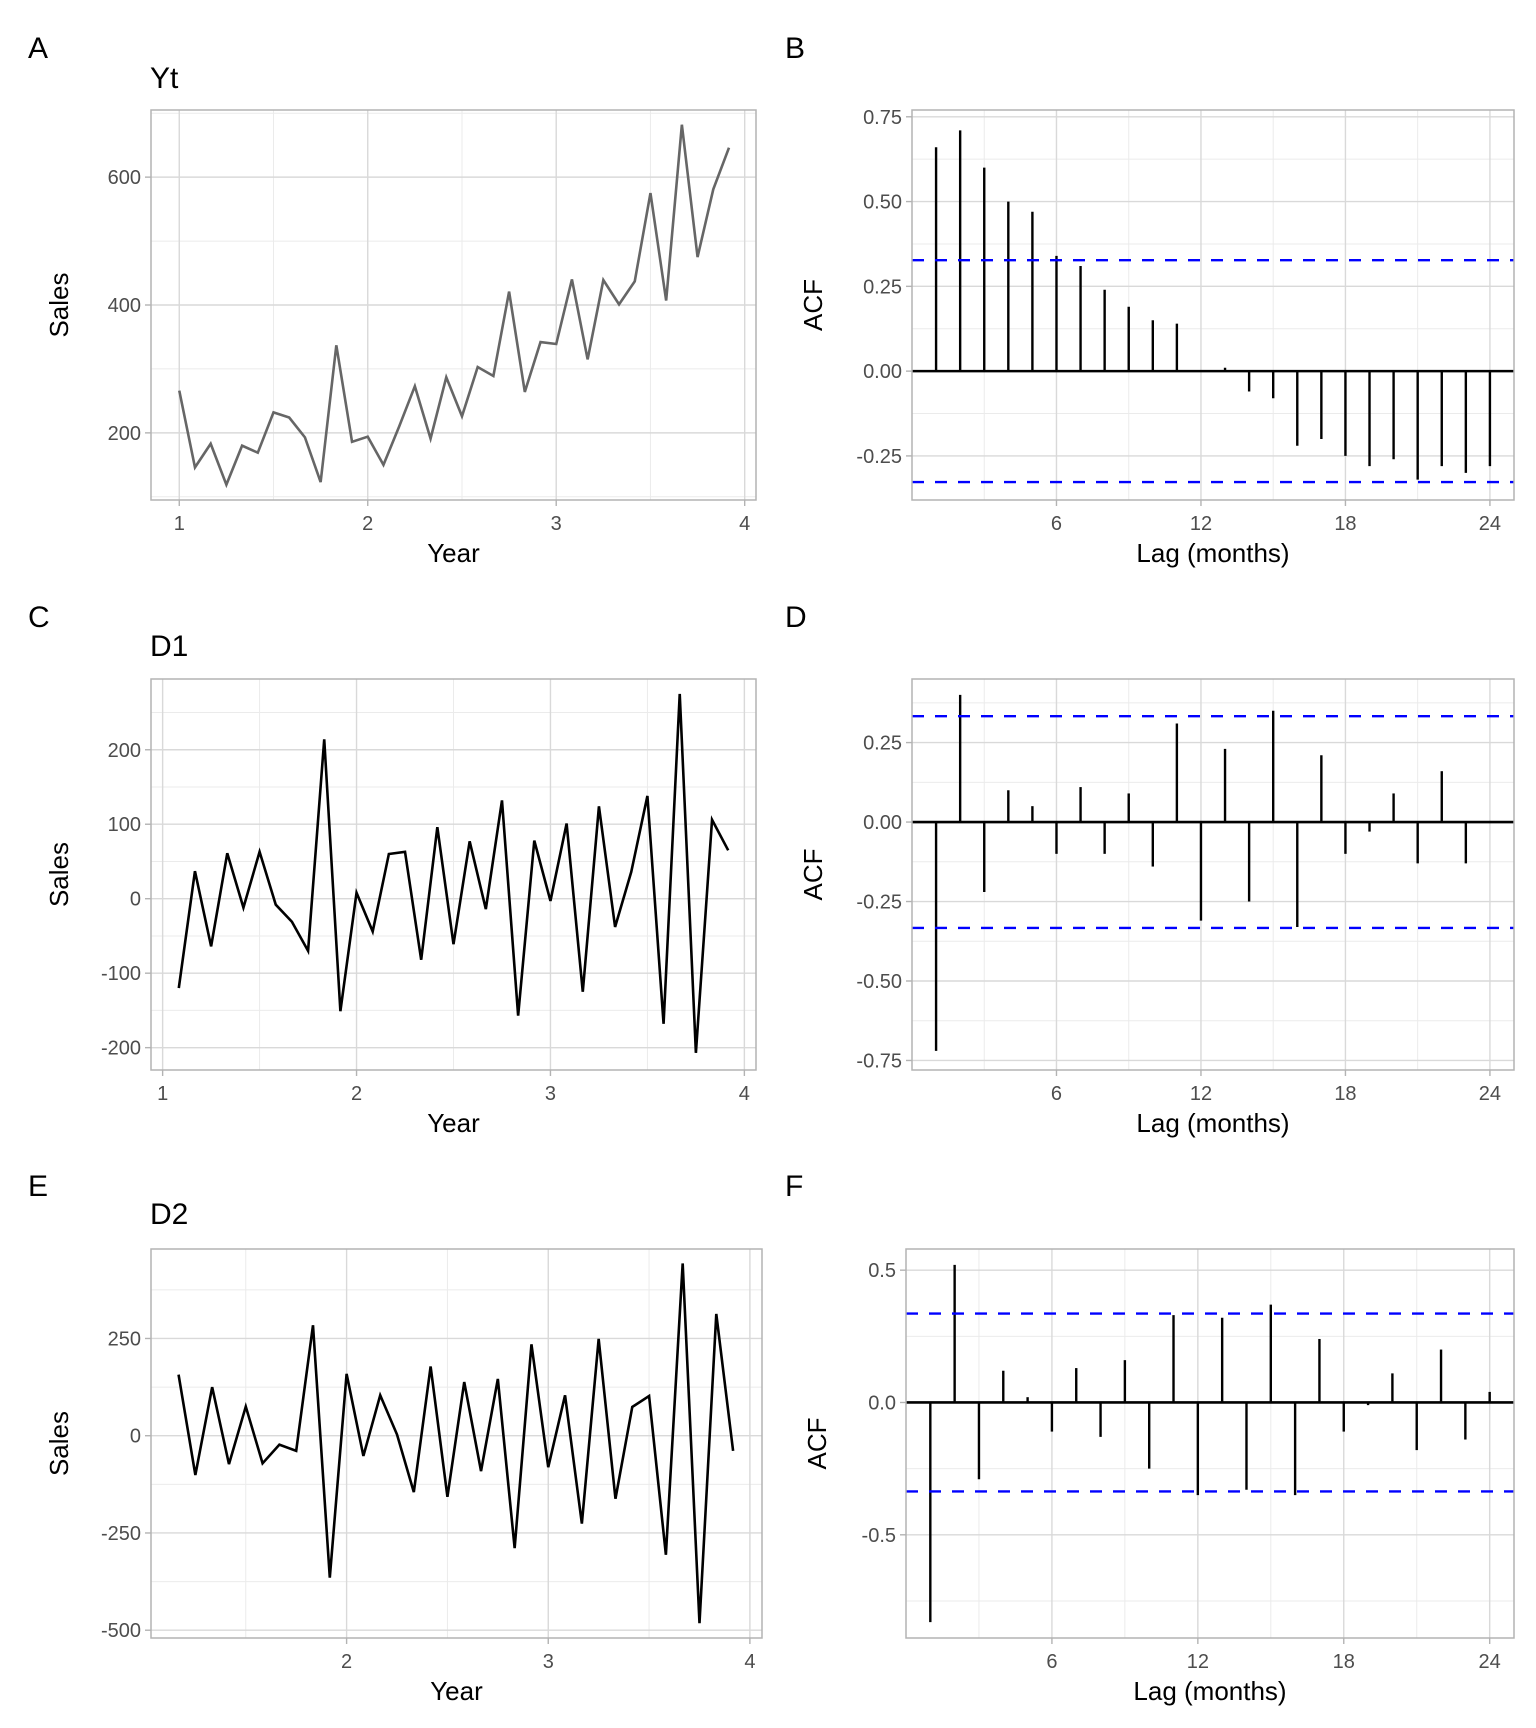 The image size is (1536, 1728). I want to click on panel-c: C D1 -200 -100 0 100 200 1 2 3 4 Year Sales, so click(392, 869).